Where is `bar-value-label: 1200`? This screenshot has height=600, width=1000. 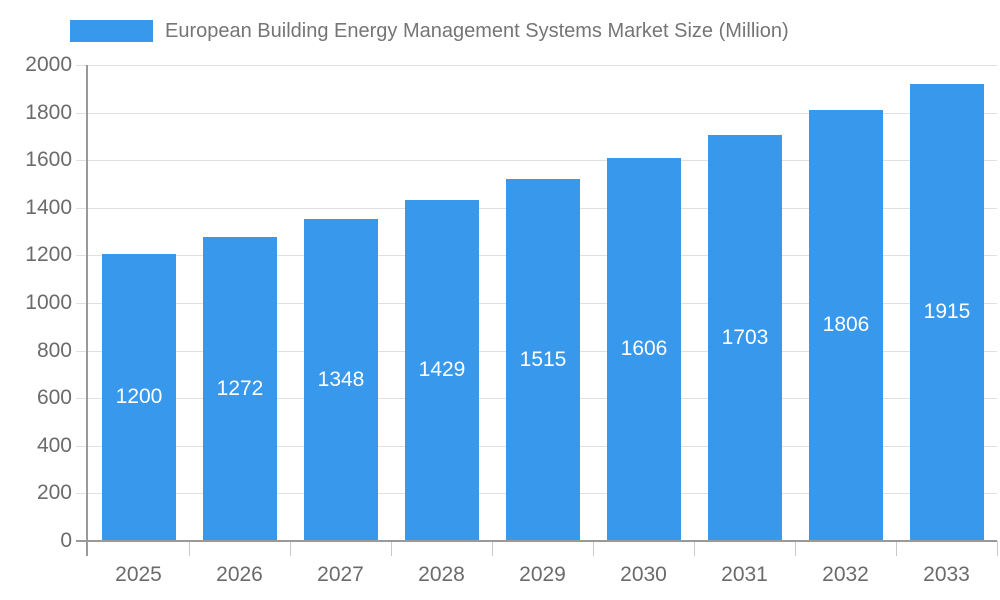 bar-value-label: 1200 is located at coordinates (139, 396).